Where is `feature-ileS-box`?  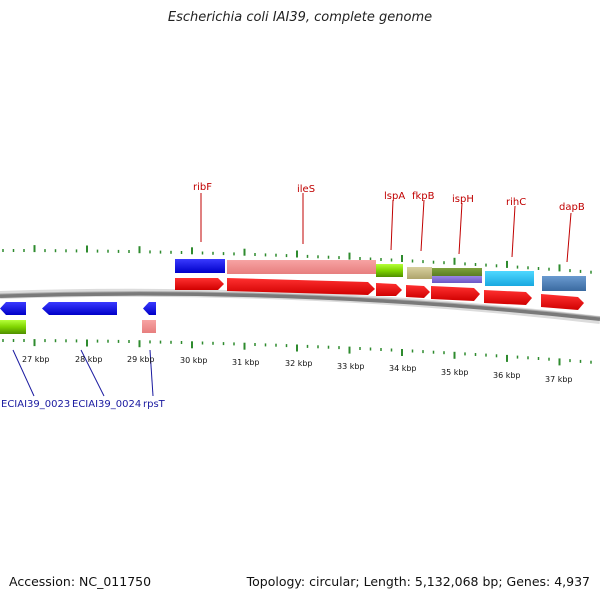 feature-ileS-box is located at coordinates (301, 267).